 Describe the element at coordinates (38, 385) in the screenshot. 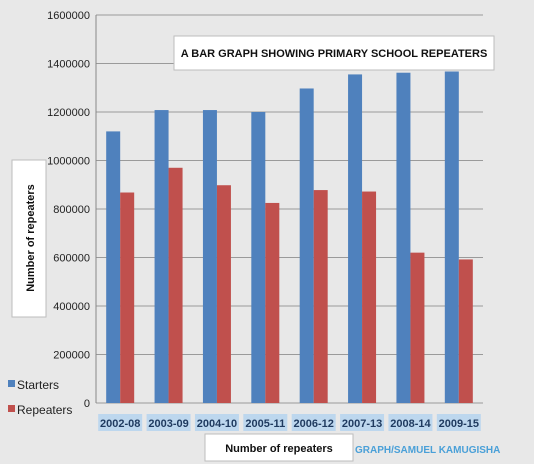

I see `legend-label-starters: Starters` at that location.